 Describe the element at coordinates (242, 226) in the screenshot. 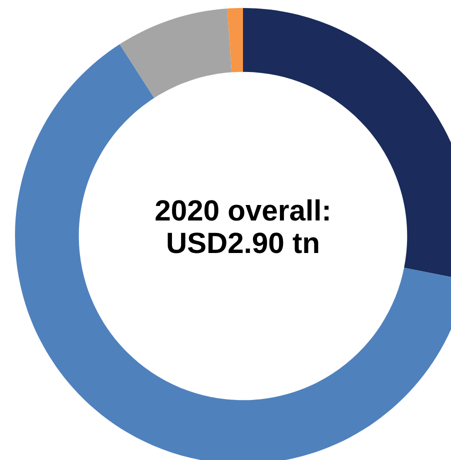

I see `text: 2020 overall: USD2.90 tn` at that location.